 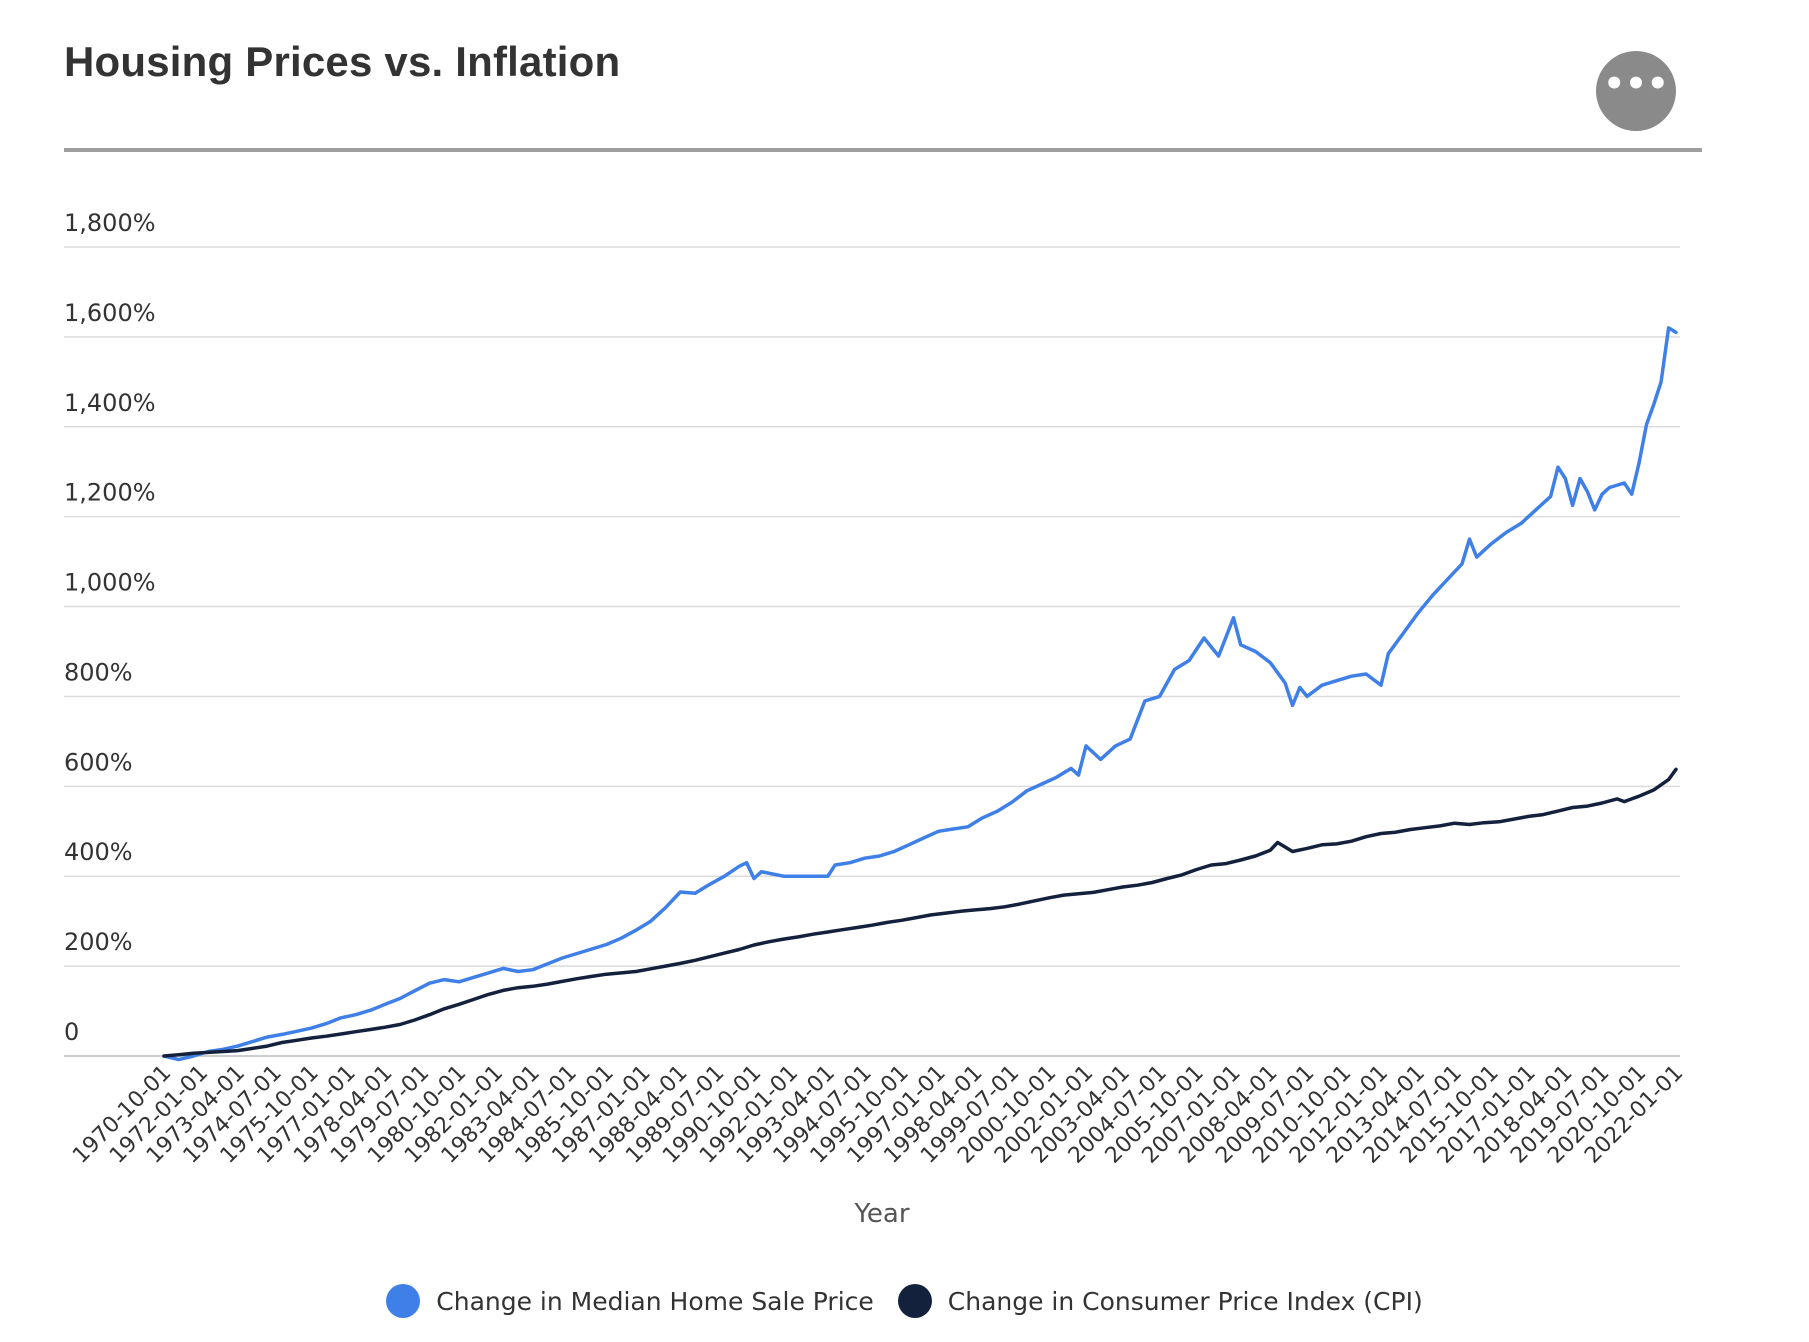 What do you see at coordinates (403, 1301) in the screenshot?
I see `legend-swatch-home-price` at bounding box center [403, 1301].